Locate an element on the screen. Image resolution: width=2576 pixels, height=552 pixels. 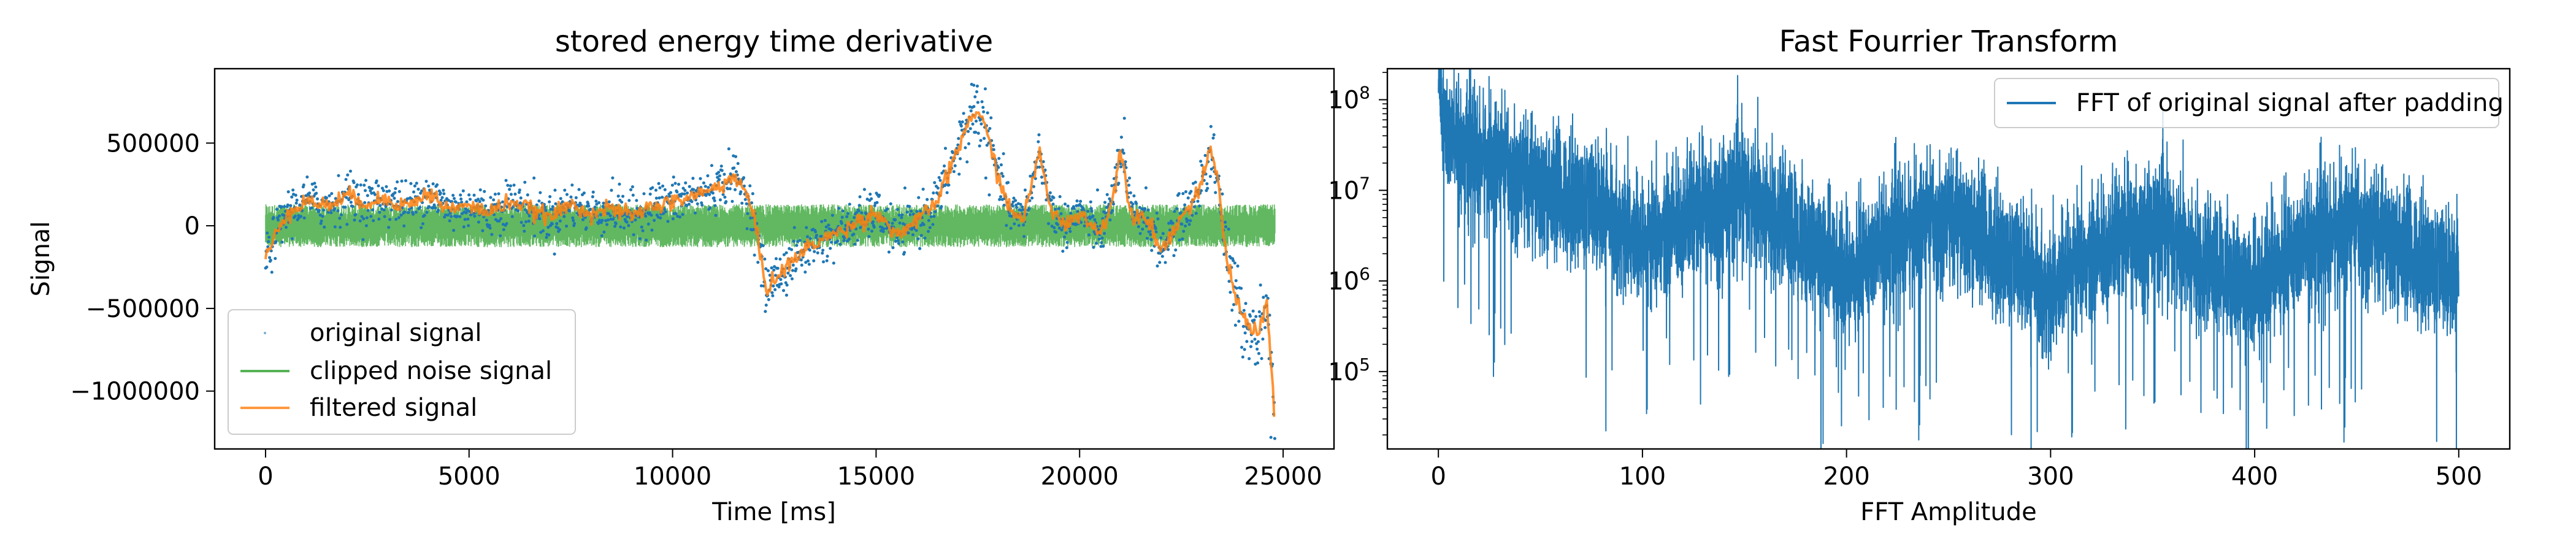
right-x-axis: 0 100 200 300 400 500 is located at coordinates (1956, 470).